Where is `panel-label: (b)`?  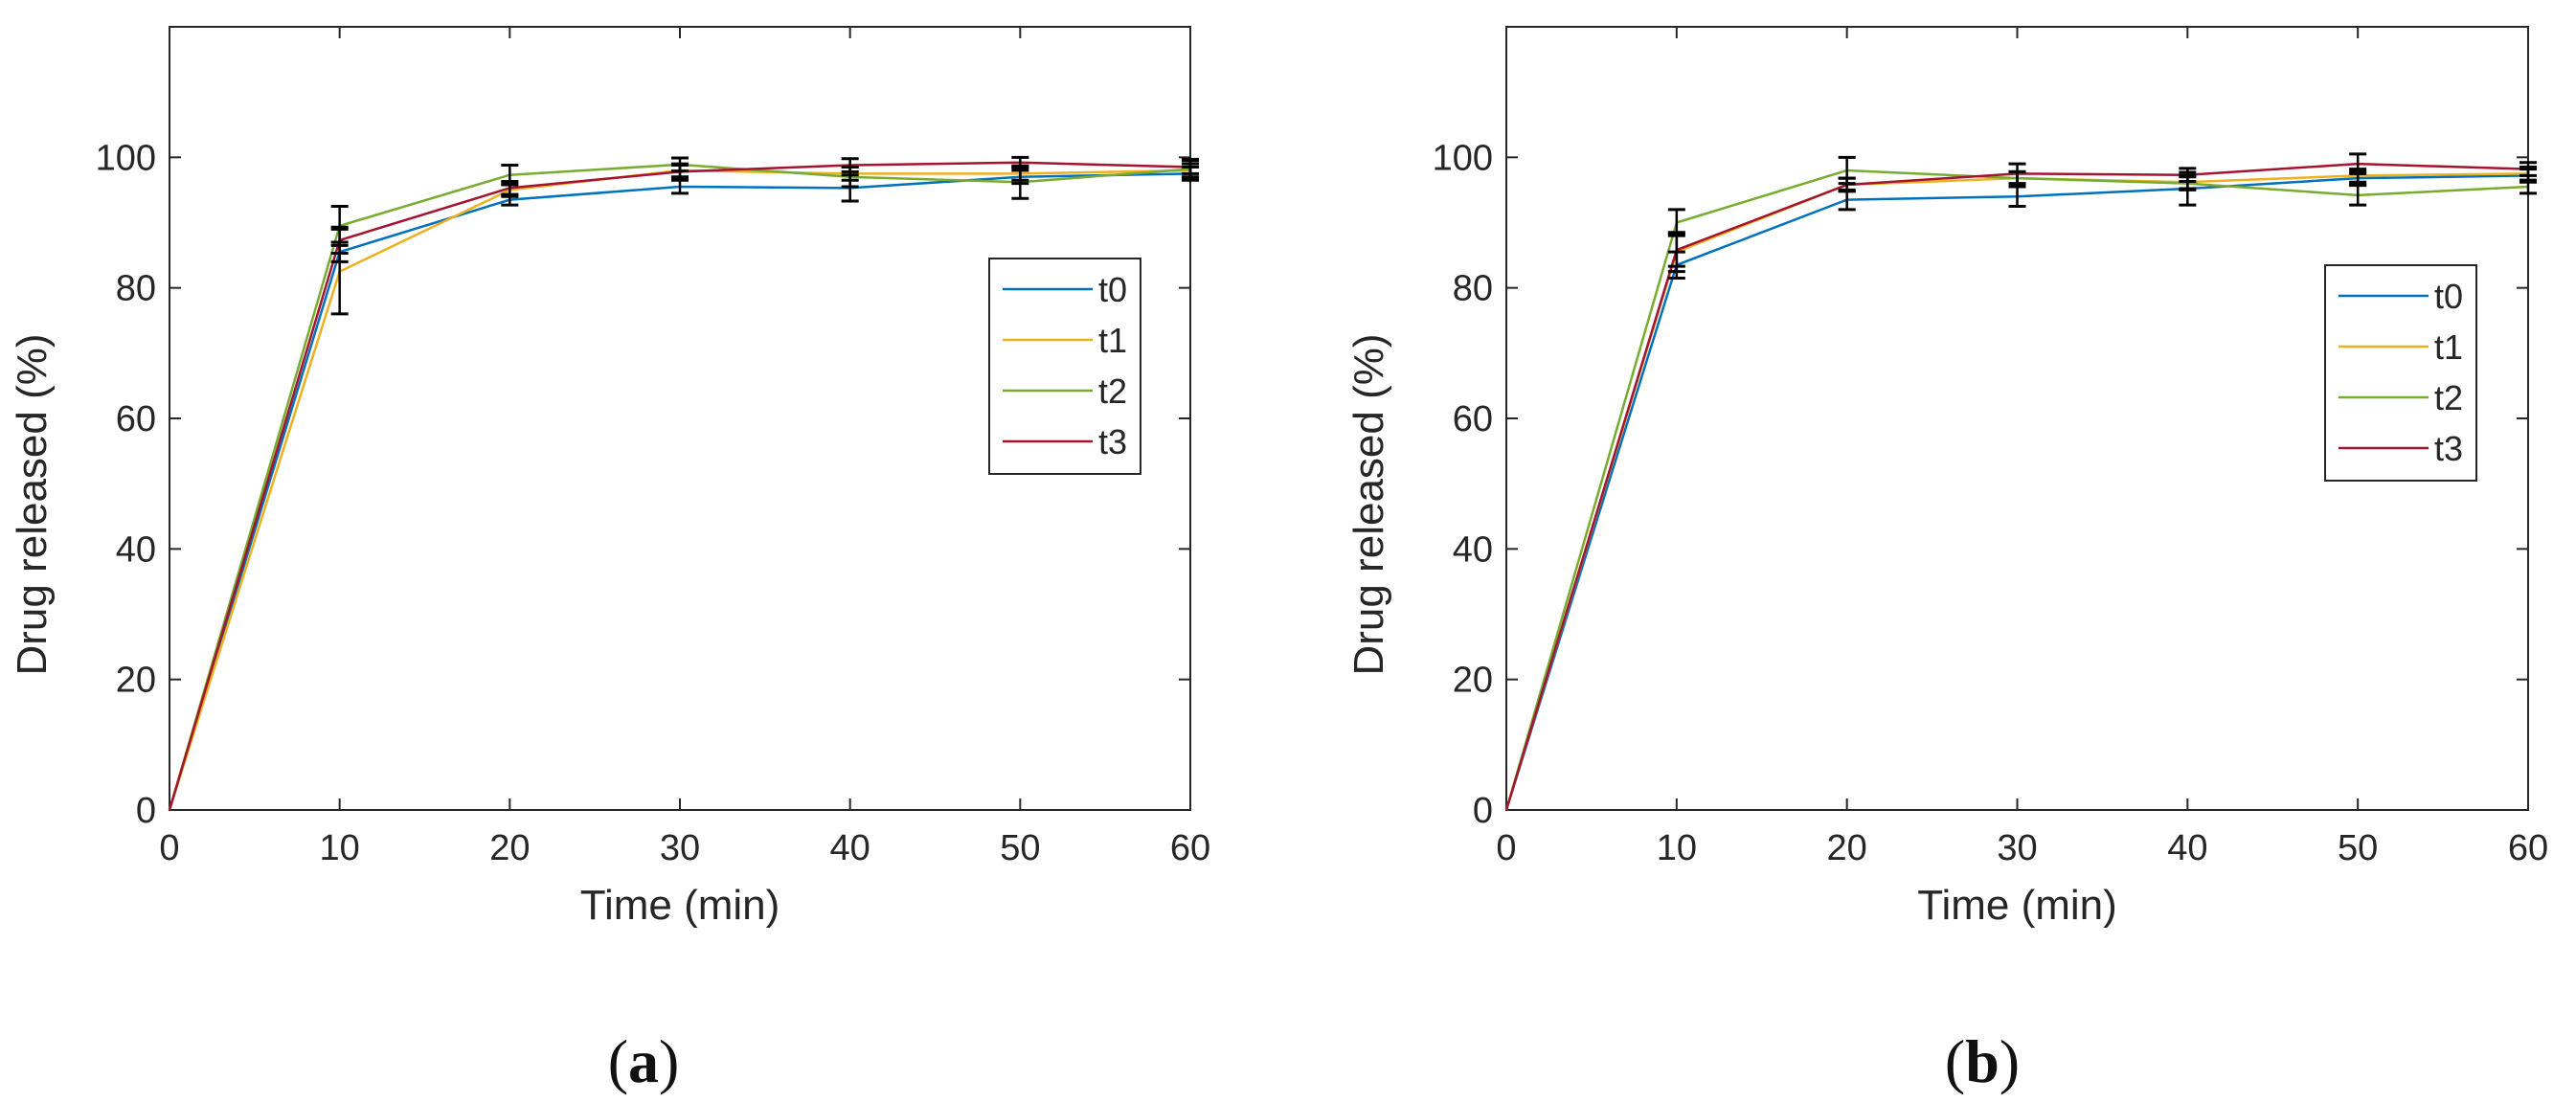 panel-label: (b) is located at coordinates (1982, 1061).